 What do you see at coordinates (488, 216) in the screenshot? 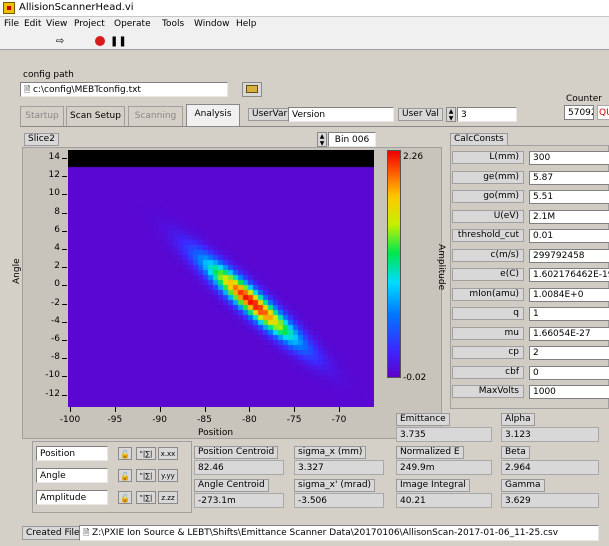
I see `calc-label: U(eV)` at bounding box center [488, 216].